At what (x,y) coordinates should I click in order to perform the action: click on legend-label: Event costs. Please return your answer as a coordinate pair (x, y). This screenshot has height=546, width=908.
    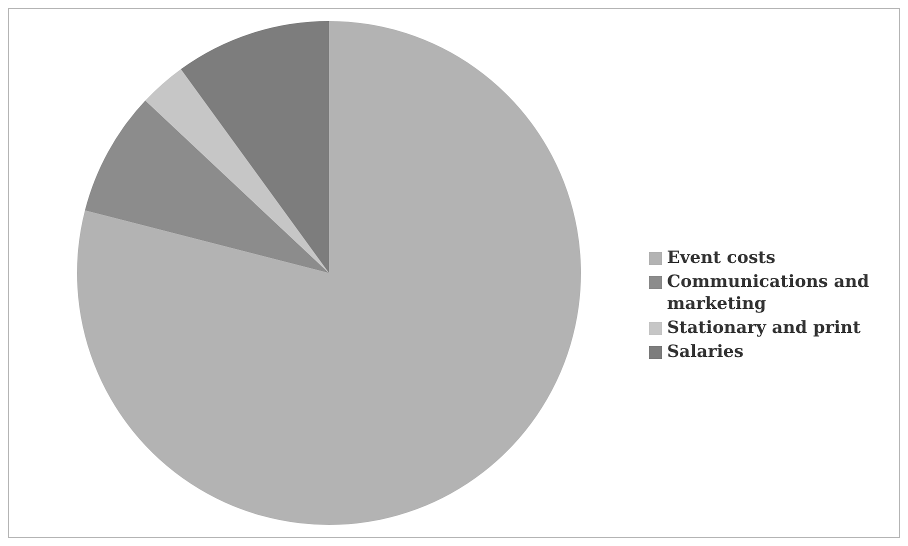
    Looking at the image, I should click on (721, 258).